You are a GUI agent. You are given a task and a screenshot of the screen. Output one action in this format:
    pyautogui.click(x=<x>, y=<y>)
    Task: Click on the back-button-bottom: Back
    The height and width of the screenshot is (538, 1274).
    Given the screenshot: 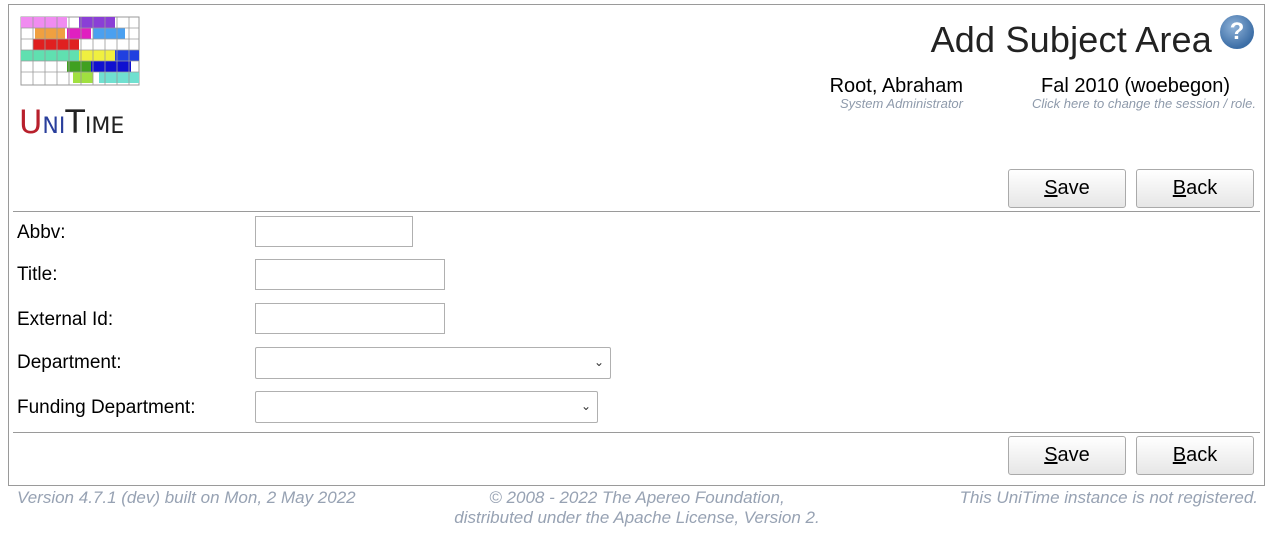 What is the action you would take?
    pyautogui.click(x=1195, y=455)
    